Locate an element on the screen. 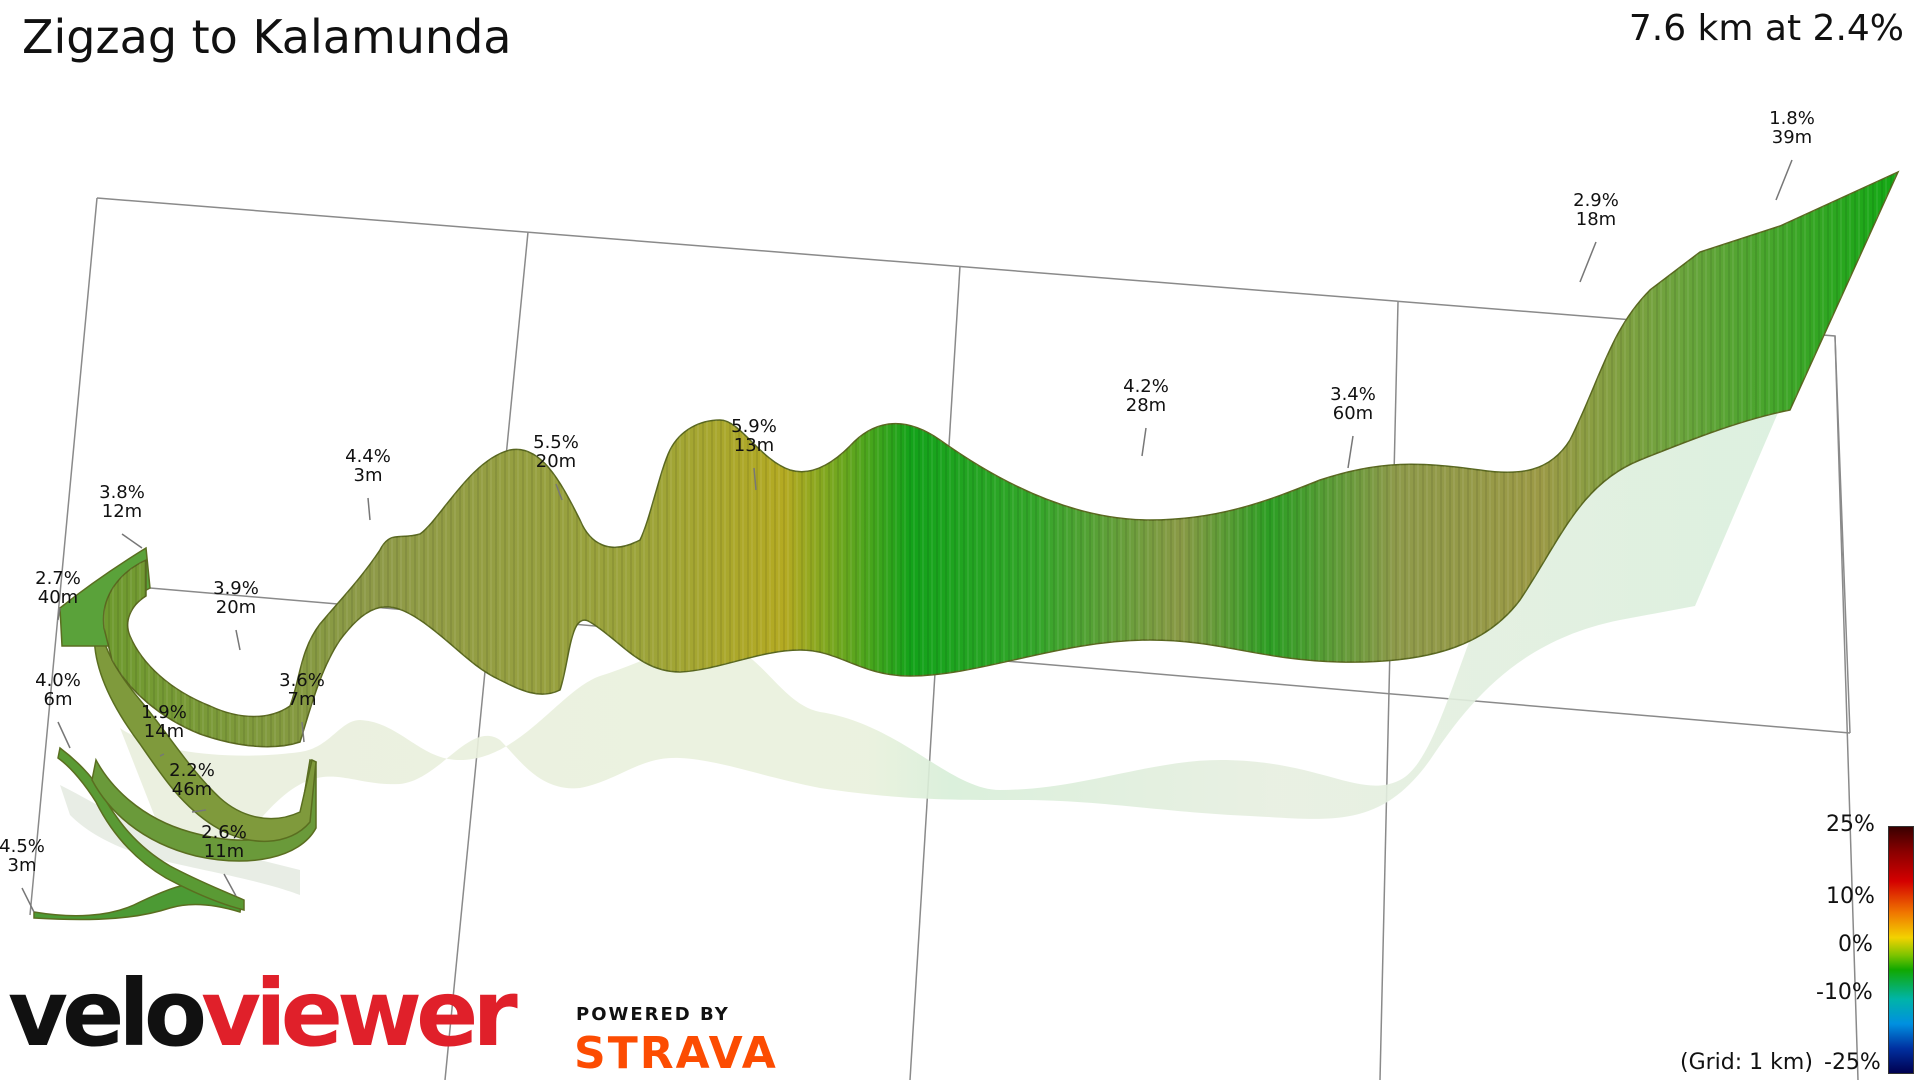 The image size is (1920, 1080). veloviewer-logo: veloviewer is located at coordinates (263, 1014).